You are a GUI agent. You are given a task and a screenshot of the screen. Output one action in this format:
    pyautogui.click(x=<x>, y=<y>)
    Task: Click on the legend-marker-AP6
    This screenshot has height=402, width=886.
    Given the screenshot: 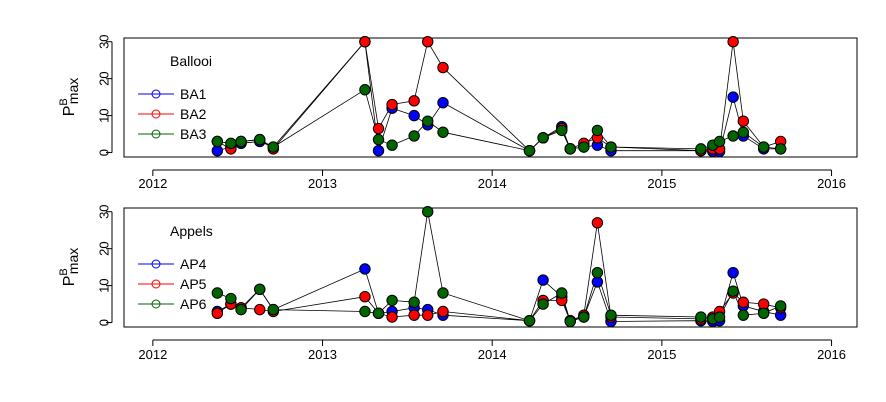 What is the action you would take?
    pyautogui.click(x=156, y=304)
    